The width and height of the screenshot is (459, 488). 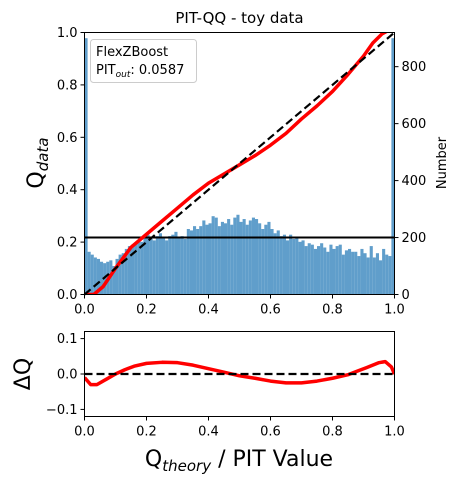 I want to click on x-axis-label-main: Q, so click(x=153, y=459).